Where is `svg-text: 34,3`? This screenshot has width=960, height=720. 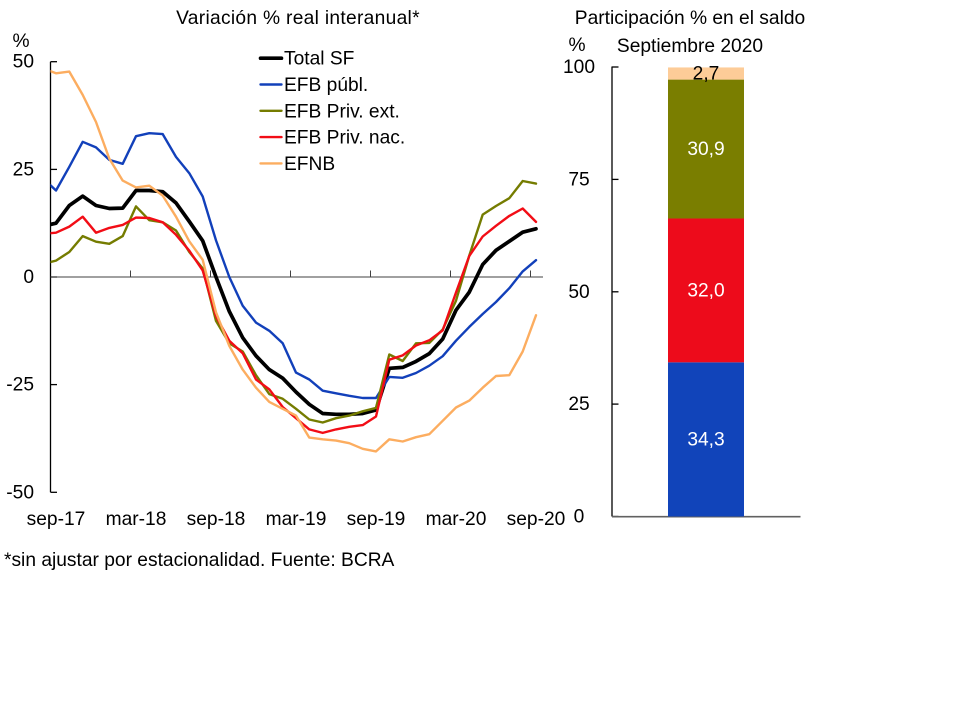
svg-text: 34,3 is located at coordinates (705, 439).